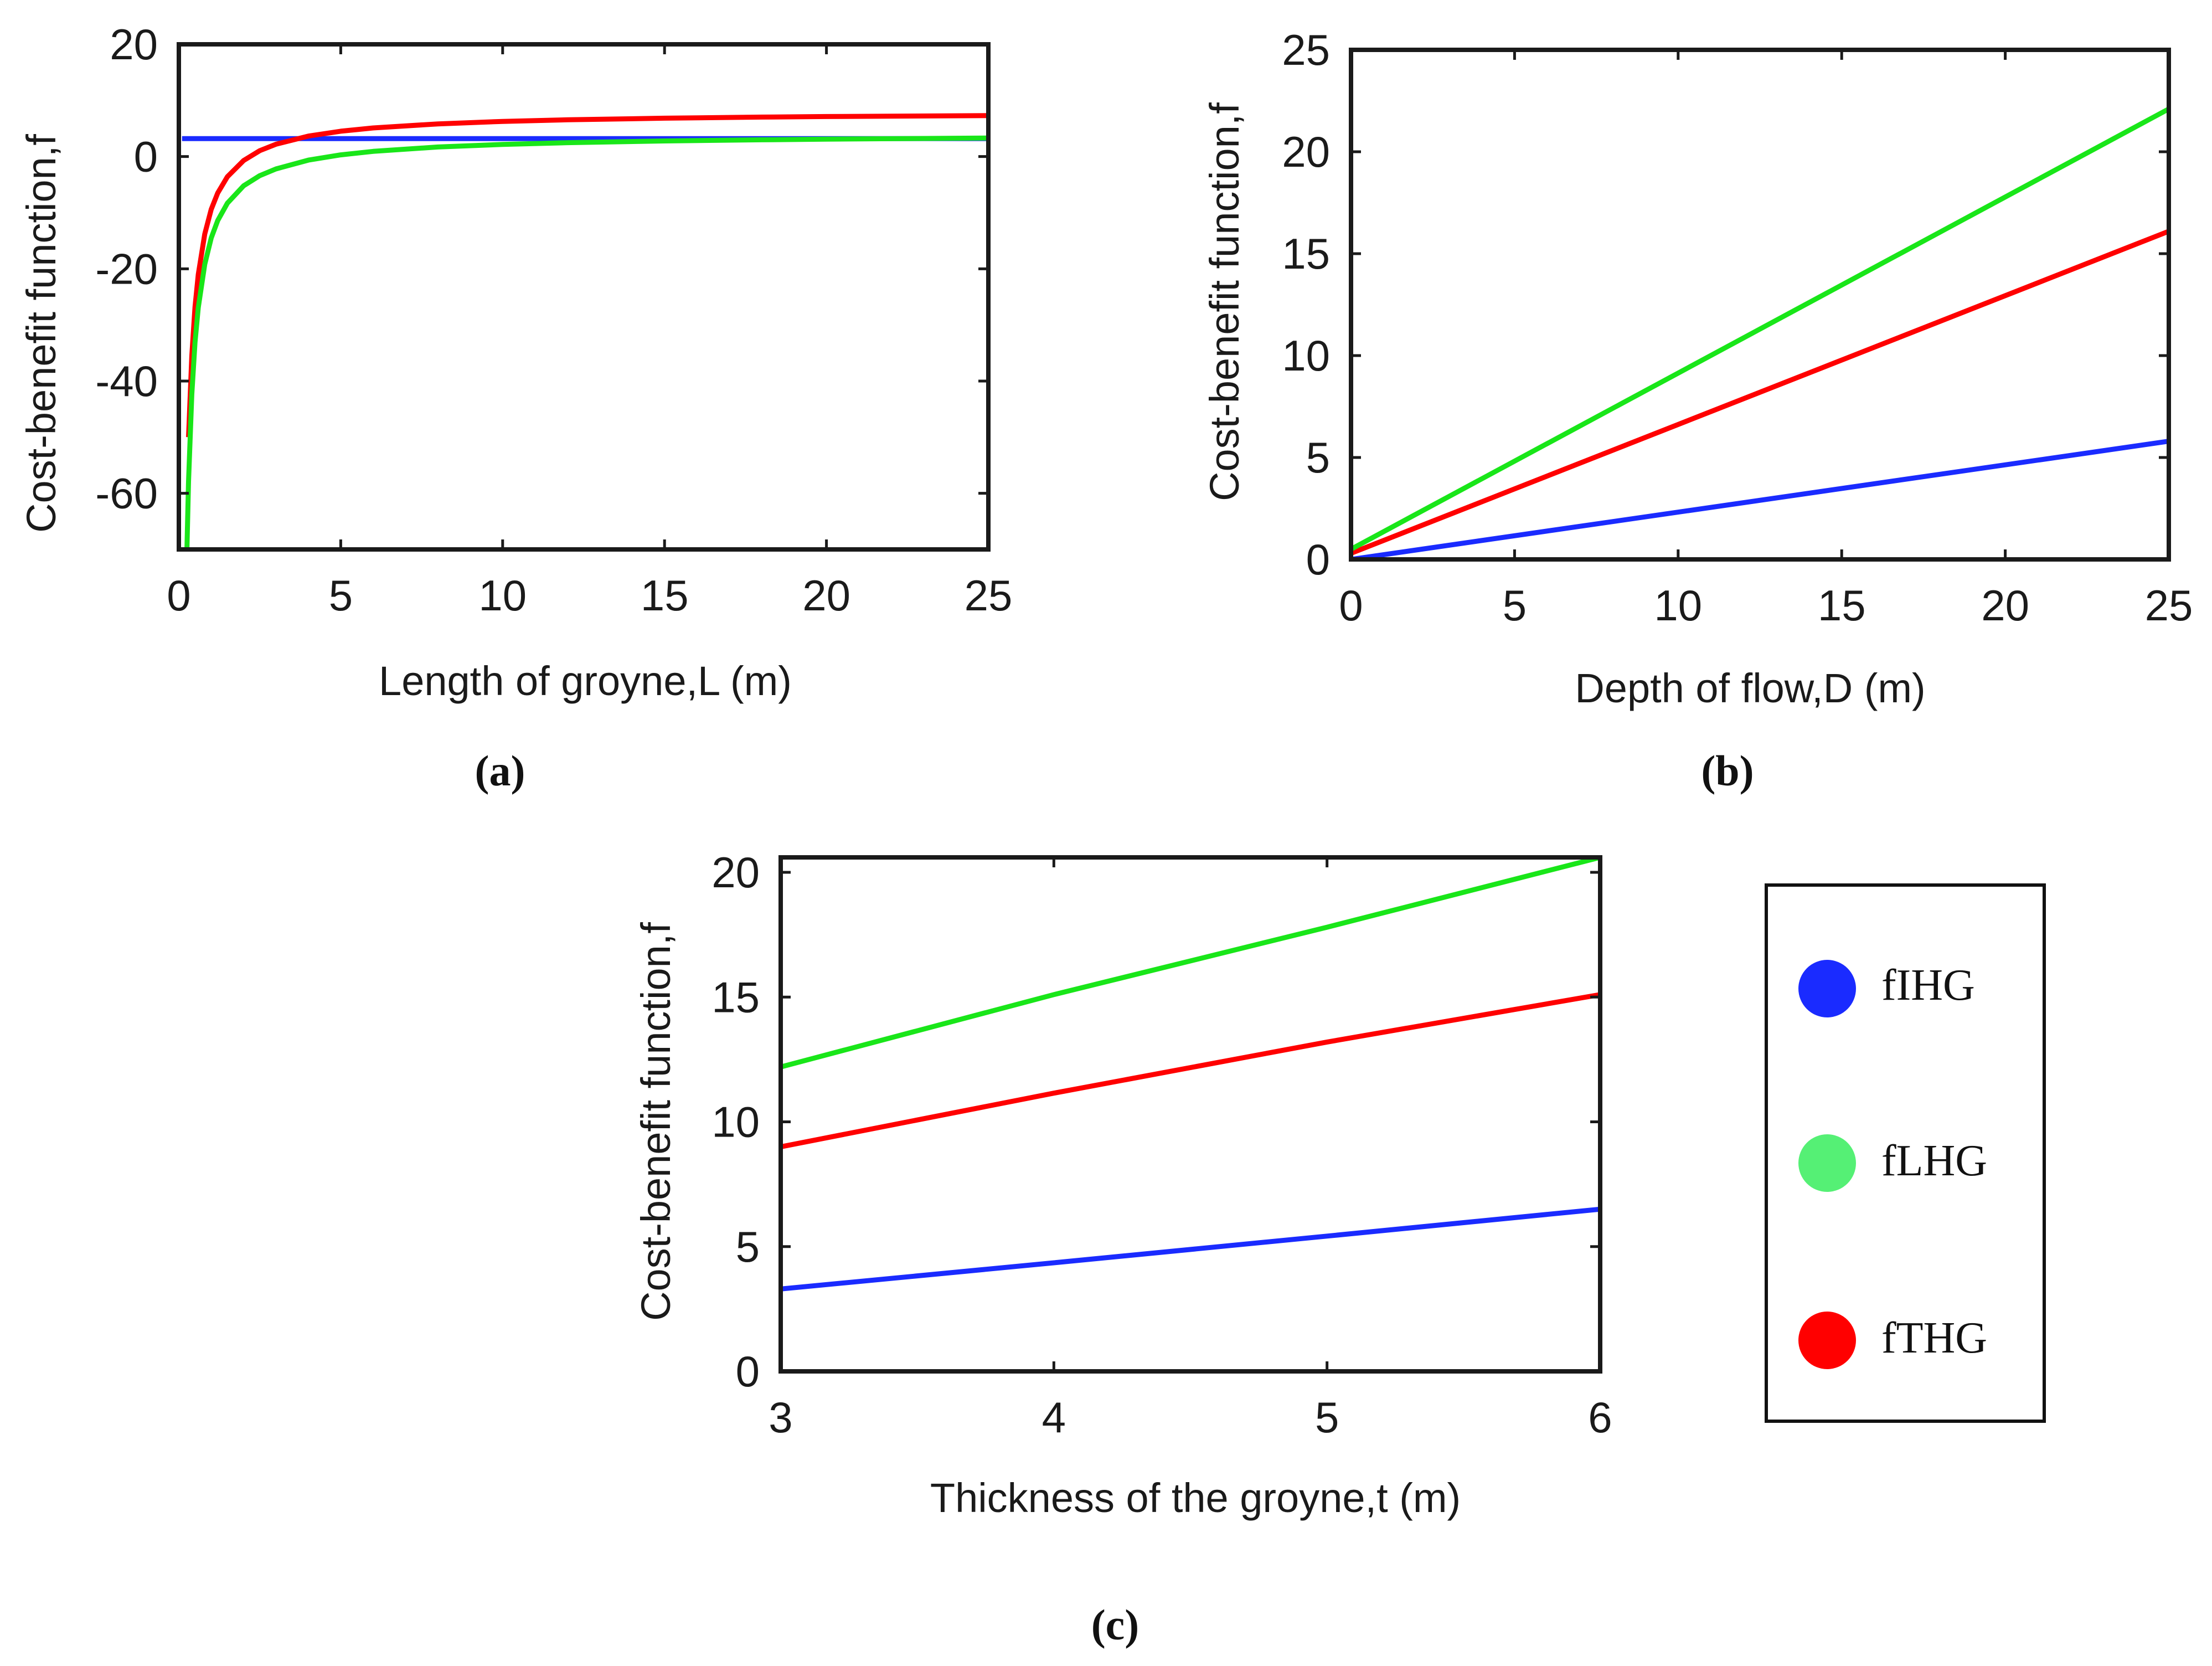 This screenshot has width=2212, height=1666. I want to click on plot-c: 3 4 5 6 0 5 10 15 20, so click(1161, 1145).